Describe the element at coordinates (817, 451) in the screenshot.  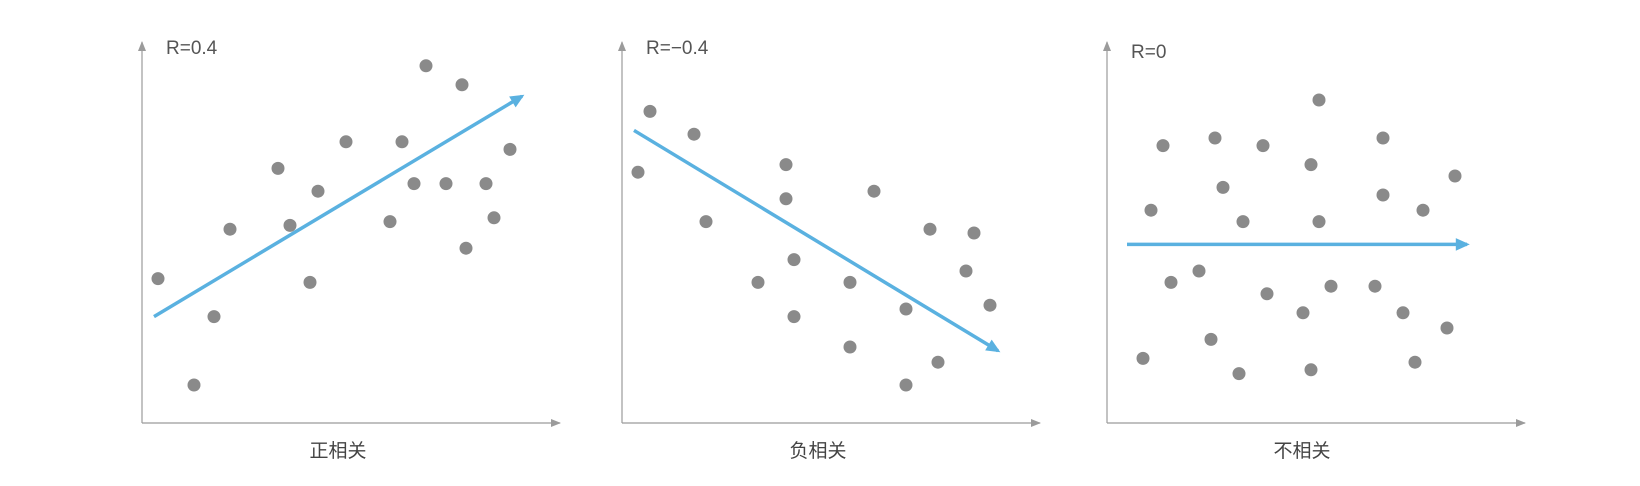
I see `x-axis-label: 负相关` at that location.